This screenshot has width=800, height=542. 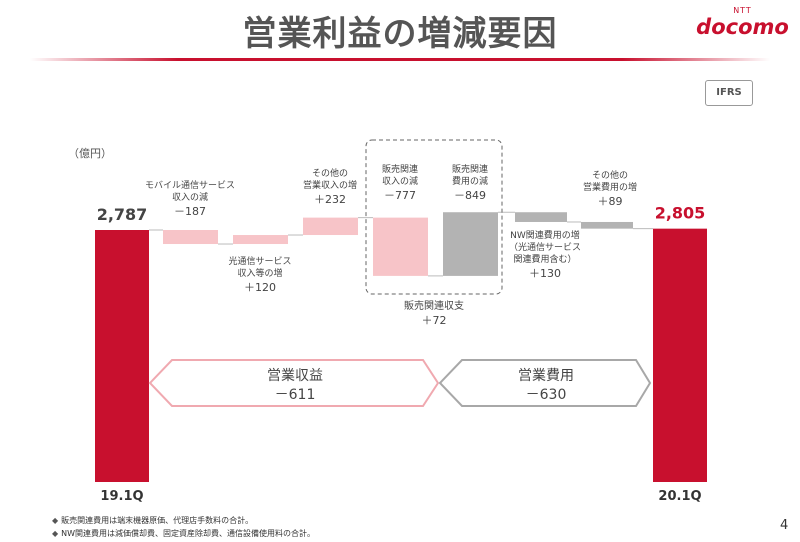 I want to click on step-2-label-line-1: 光通信サービス, so click(x=259, y=261).